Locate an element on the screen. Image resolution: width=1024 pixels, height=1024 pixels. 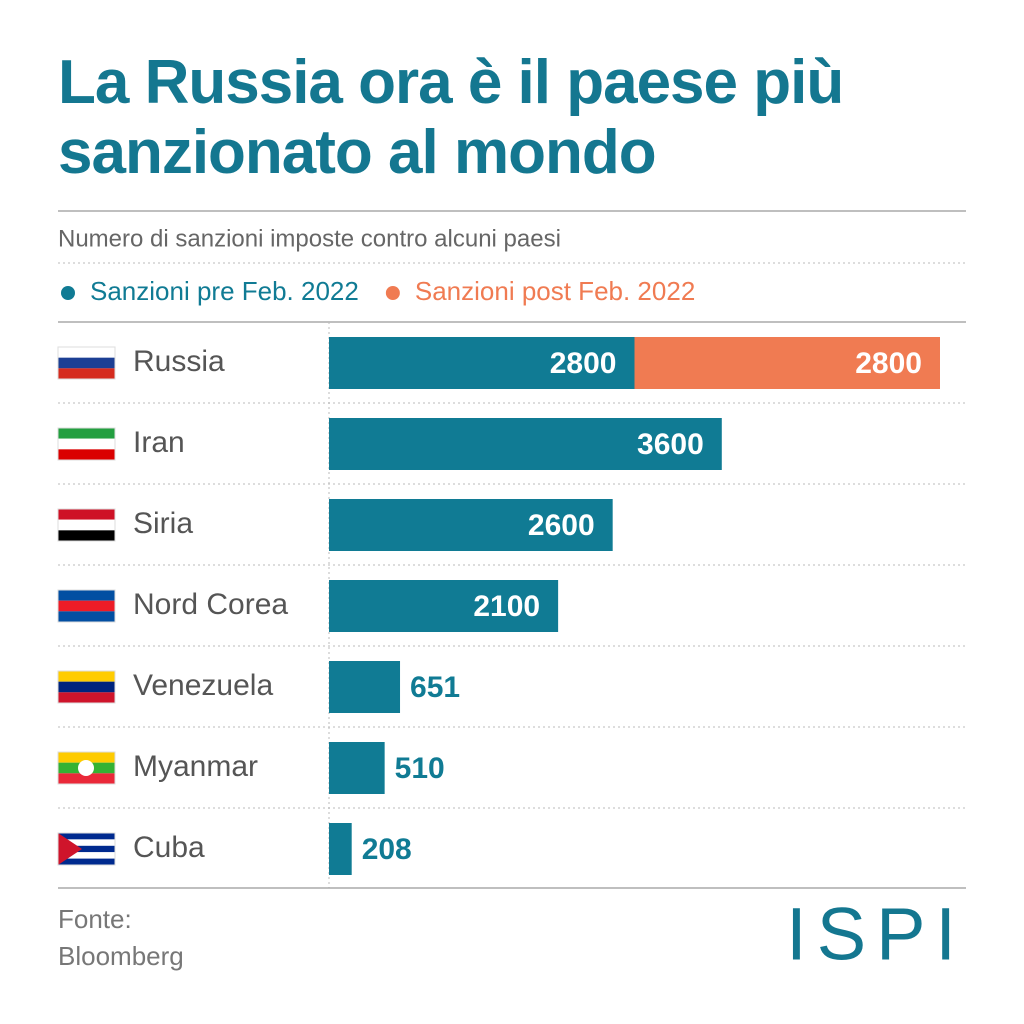
category-label: Russia is located at coordinates (179, 361).